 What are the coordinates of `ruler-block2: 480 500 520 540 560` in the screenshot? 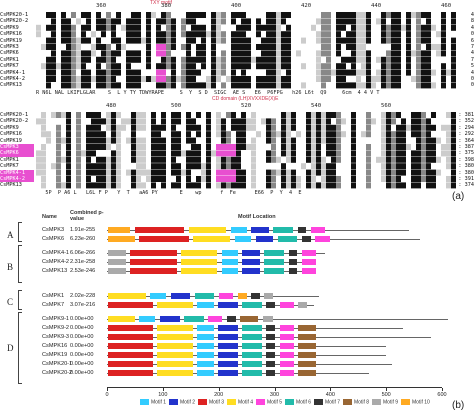 It's located at (246, 107).